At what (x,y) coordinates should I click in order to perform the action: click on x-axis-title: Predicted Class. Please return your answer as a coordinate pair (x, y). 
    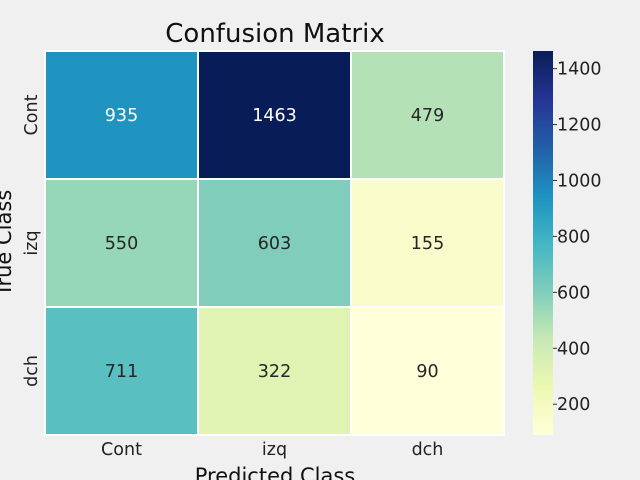
    Looking at the image, I should click on (275, 472).